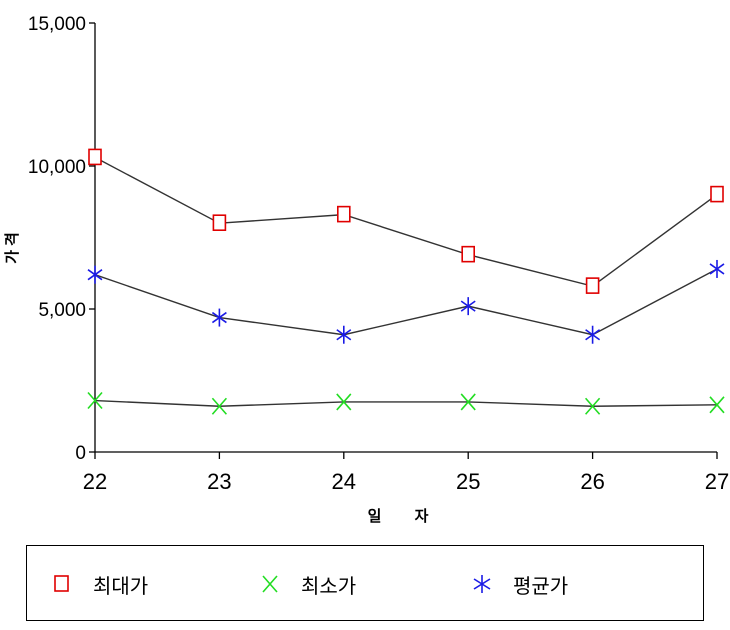 This screenshot has width=730, height=630. Describe the element at coordinates (57, 24) in the screenshot. I see `y-tick-label: 15,000` at that location.